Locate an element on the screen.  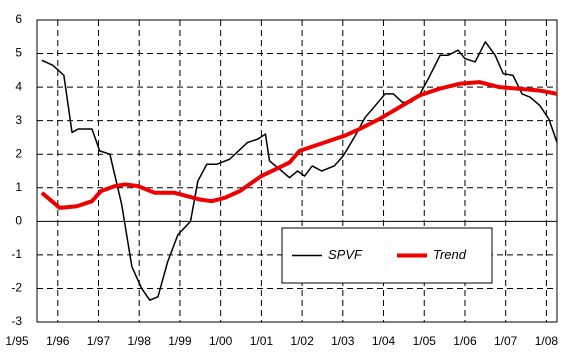
x-tick-label: 1/95 is located at coordinates (17, 341).